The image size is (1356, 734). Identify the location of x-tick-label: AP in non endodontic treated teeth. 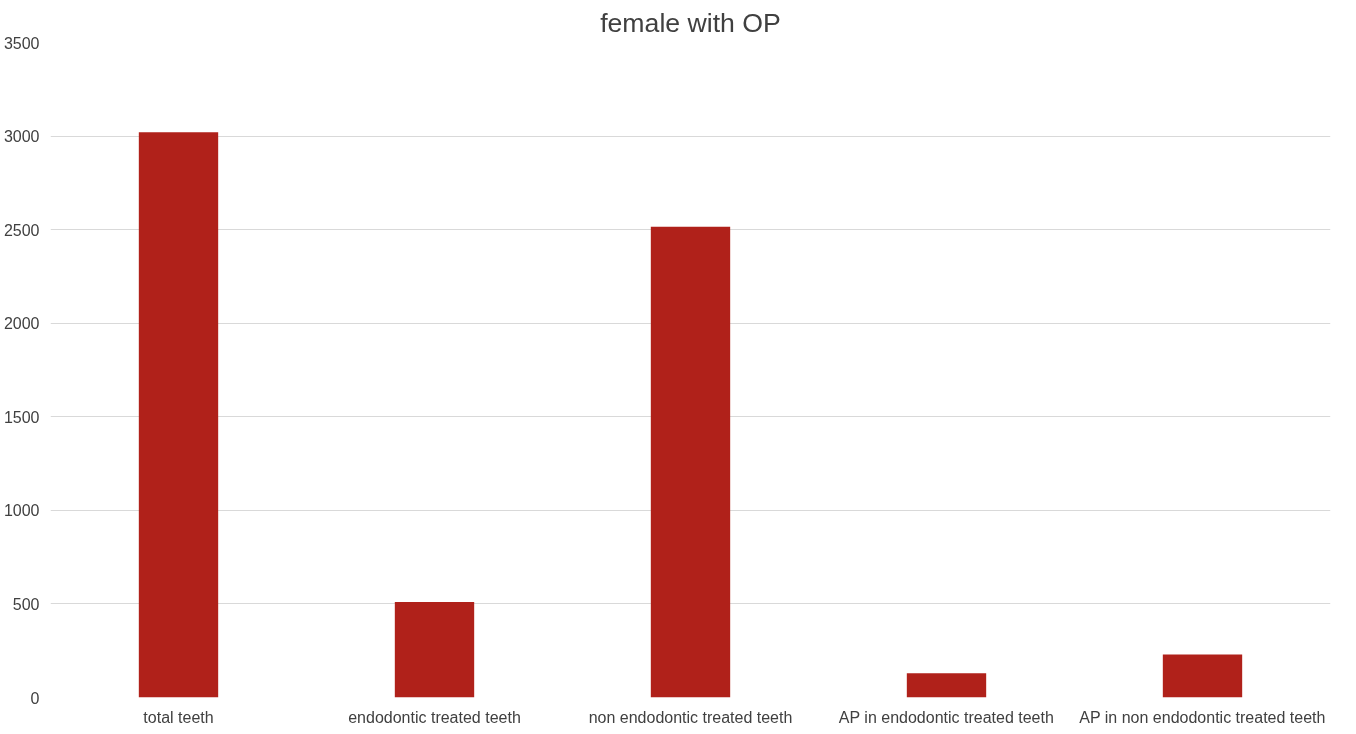
(1202, 717).